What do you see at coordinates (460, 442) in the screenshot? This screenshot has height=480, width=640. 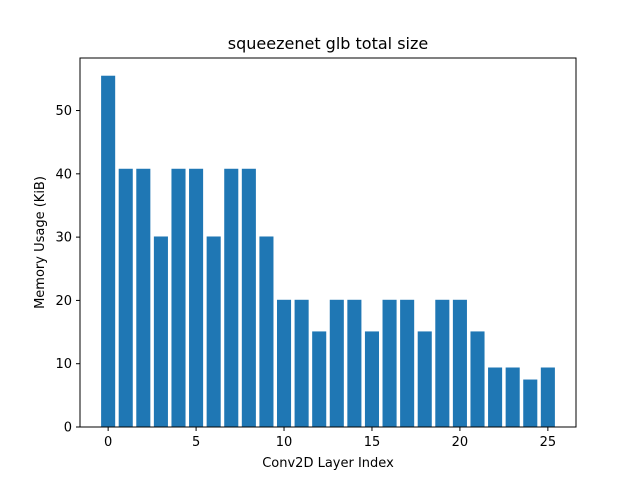 I see `x-tick-label: 20` at bounding box center [460, 442].